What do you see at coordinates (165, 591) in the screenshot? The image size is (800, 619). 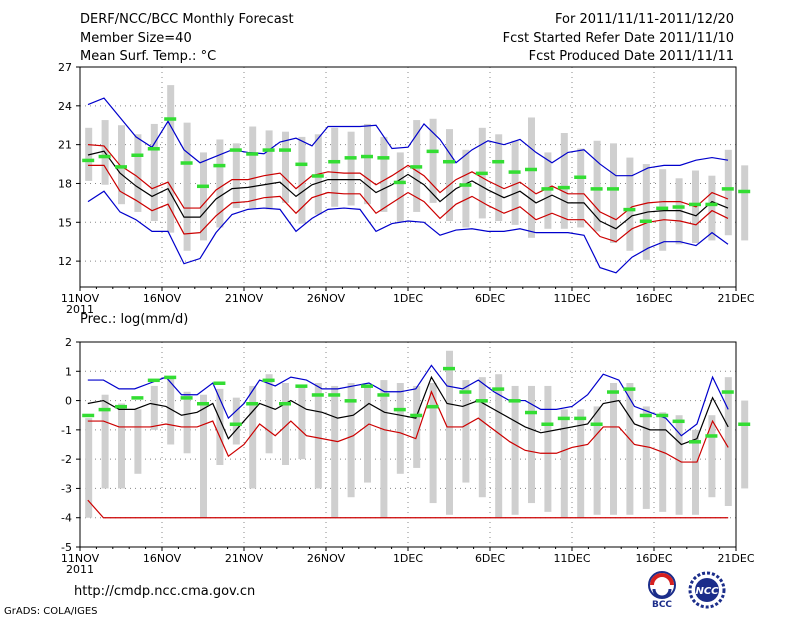 I see `source-url: http://cmdp.ncc.cma.gov.cn` at bounding box center [165, 591].